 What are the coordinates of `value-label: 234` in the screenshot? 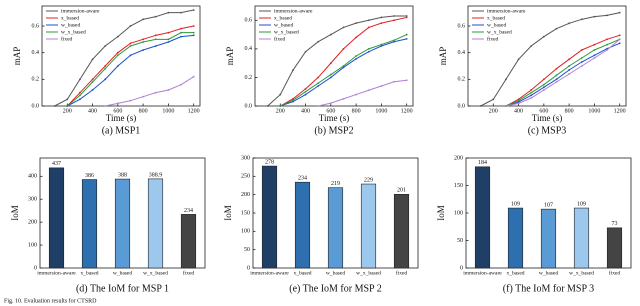 It's located at (302, 179).